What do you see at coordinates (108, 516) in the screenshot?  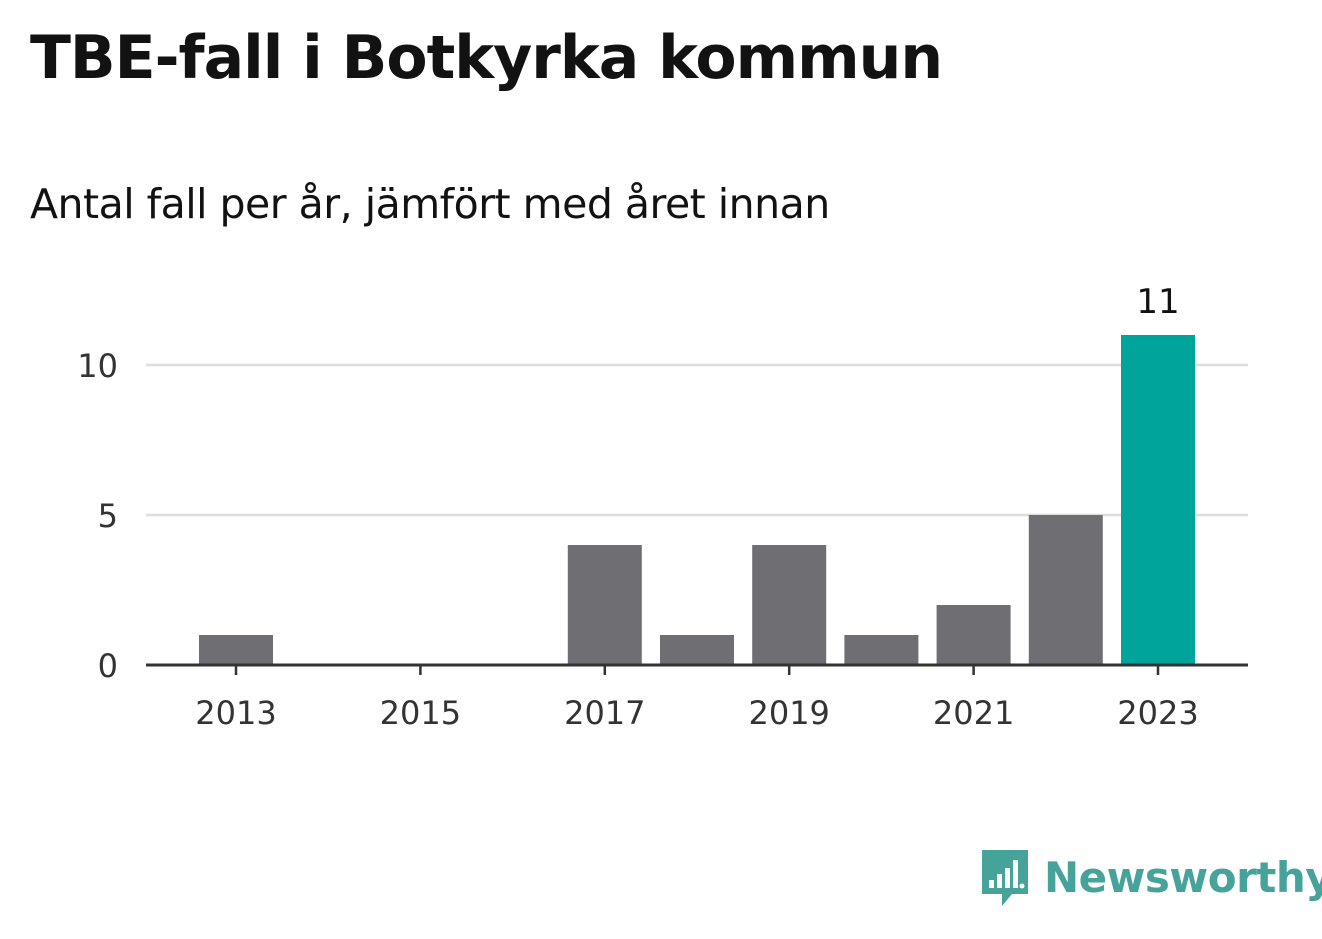 I see `y-tick-label: 5` at bounding box center [108, 516].